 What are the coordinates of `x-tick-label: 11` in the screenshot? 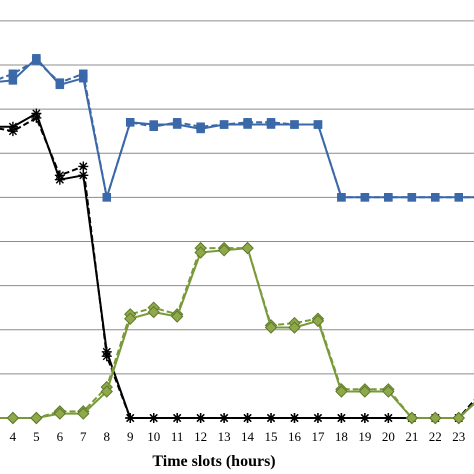 It's located at (177, 436).